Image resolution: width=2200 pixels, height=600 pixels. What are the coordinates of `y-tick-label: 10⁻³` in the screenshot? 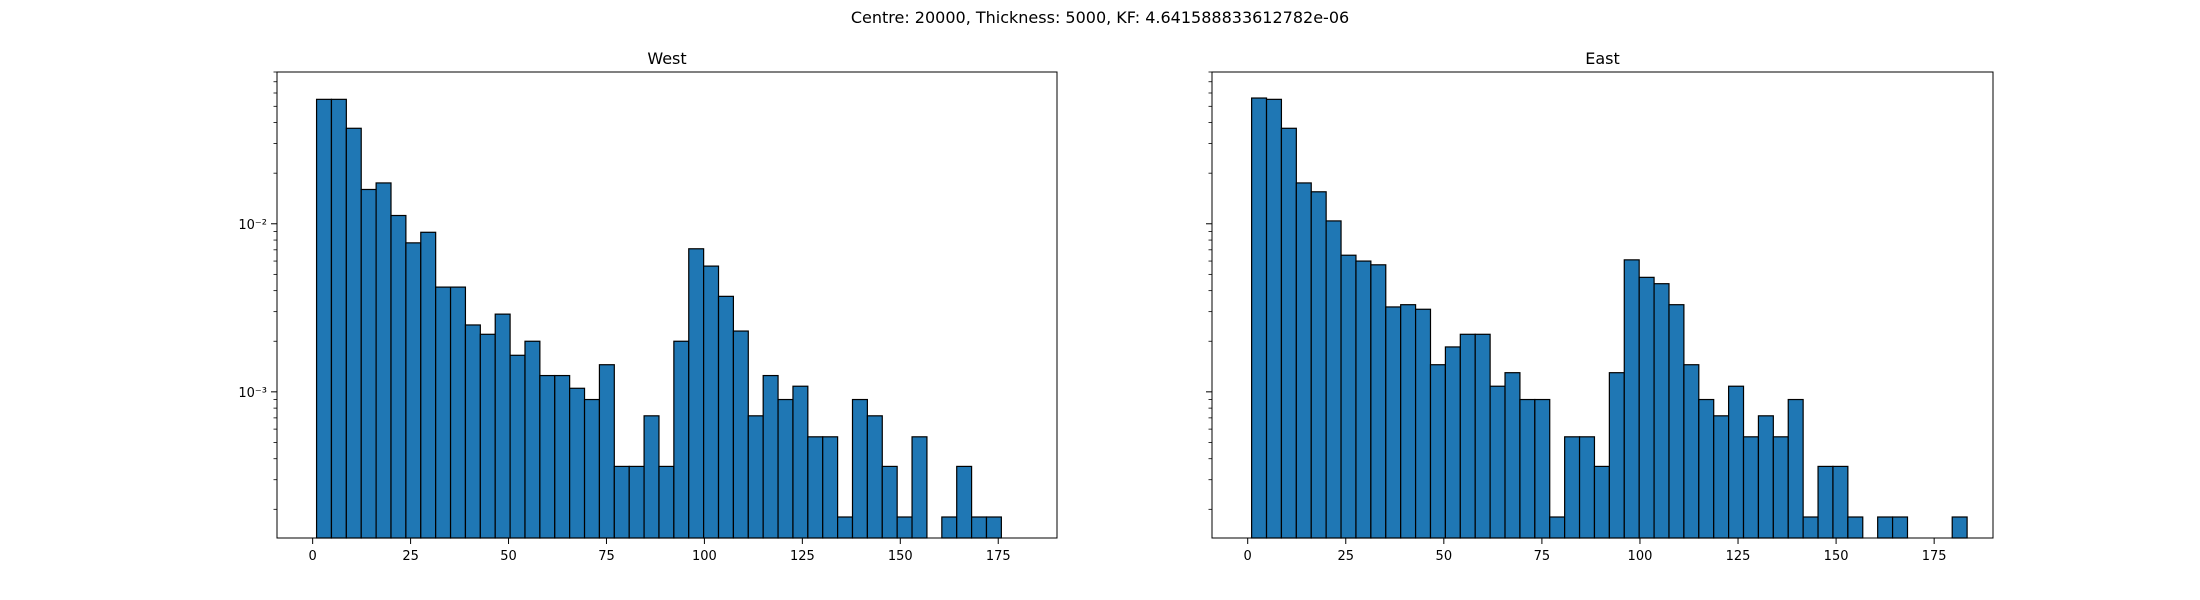 It's located at (252, 393).